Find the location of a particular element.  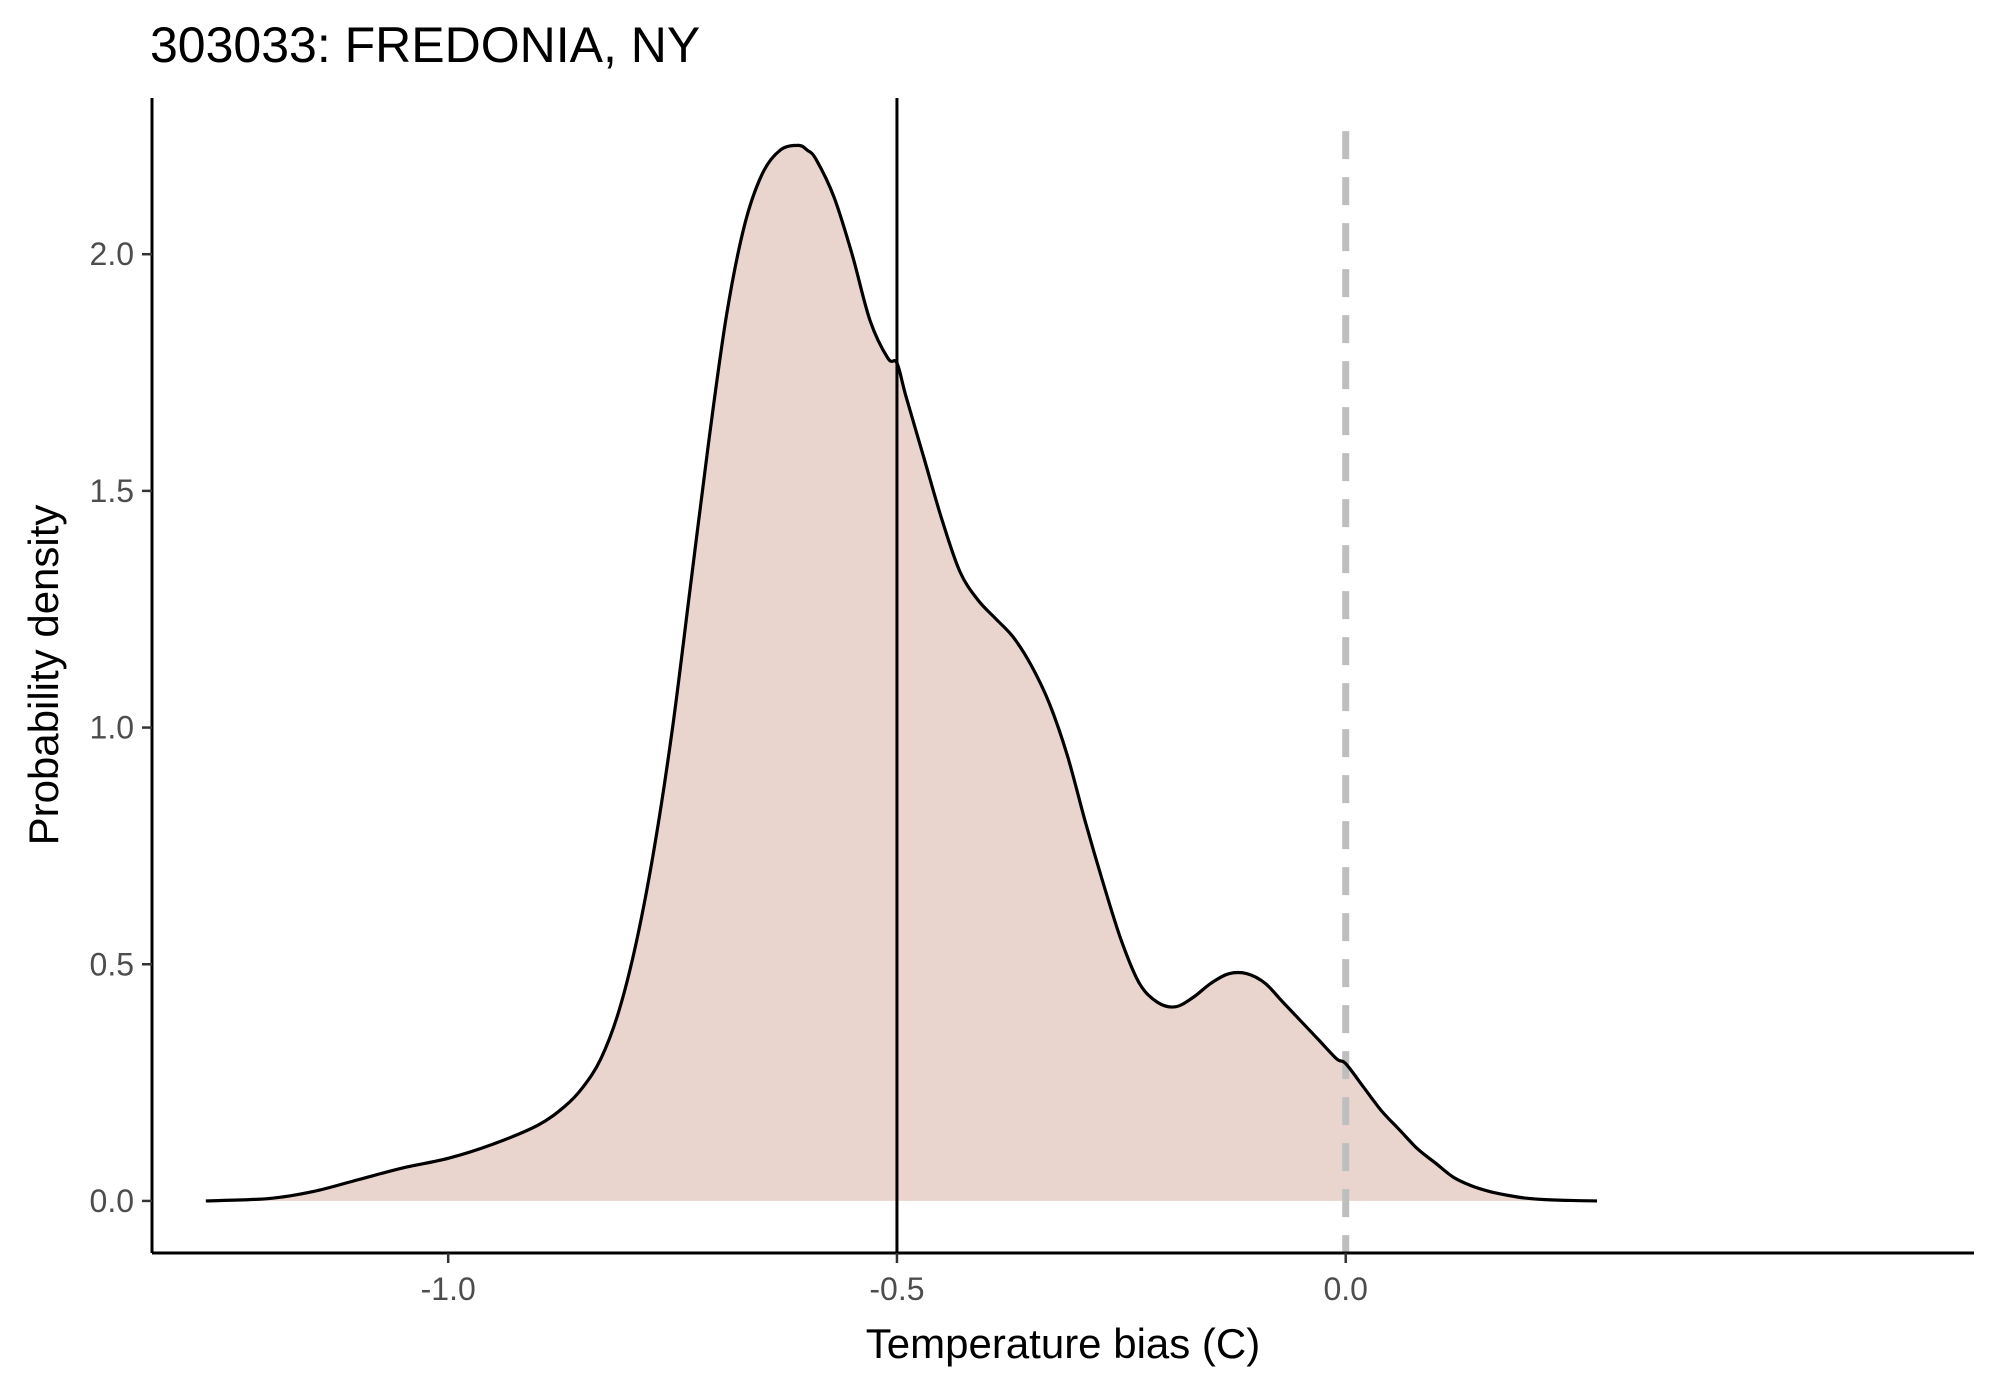

chart-title: 303033: FREDONIA, NY is located at coordinates (425, 45).